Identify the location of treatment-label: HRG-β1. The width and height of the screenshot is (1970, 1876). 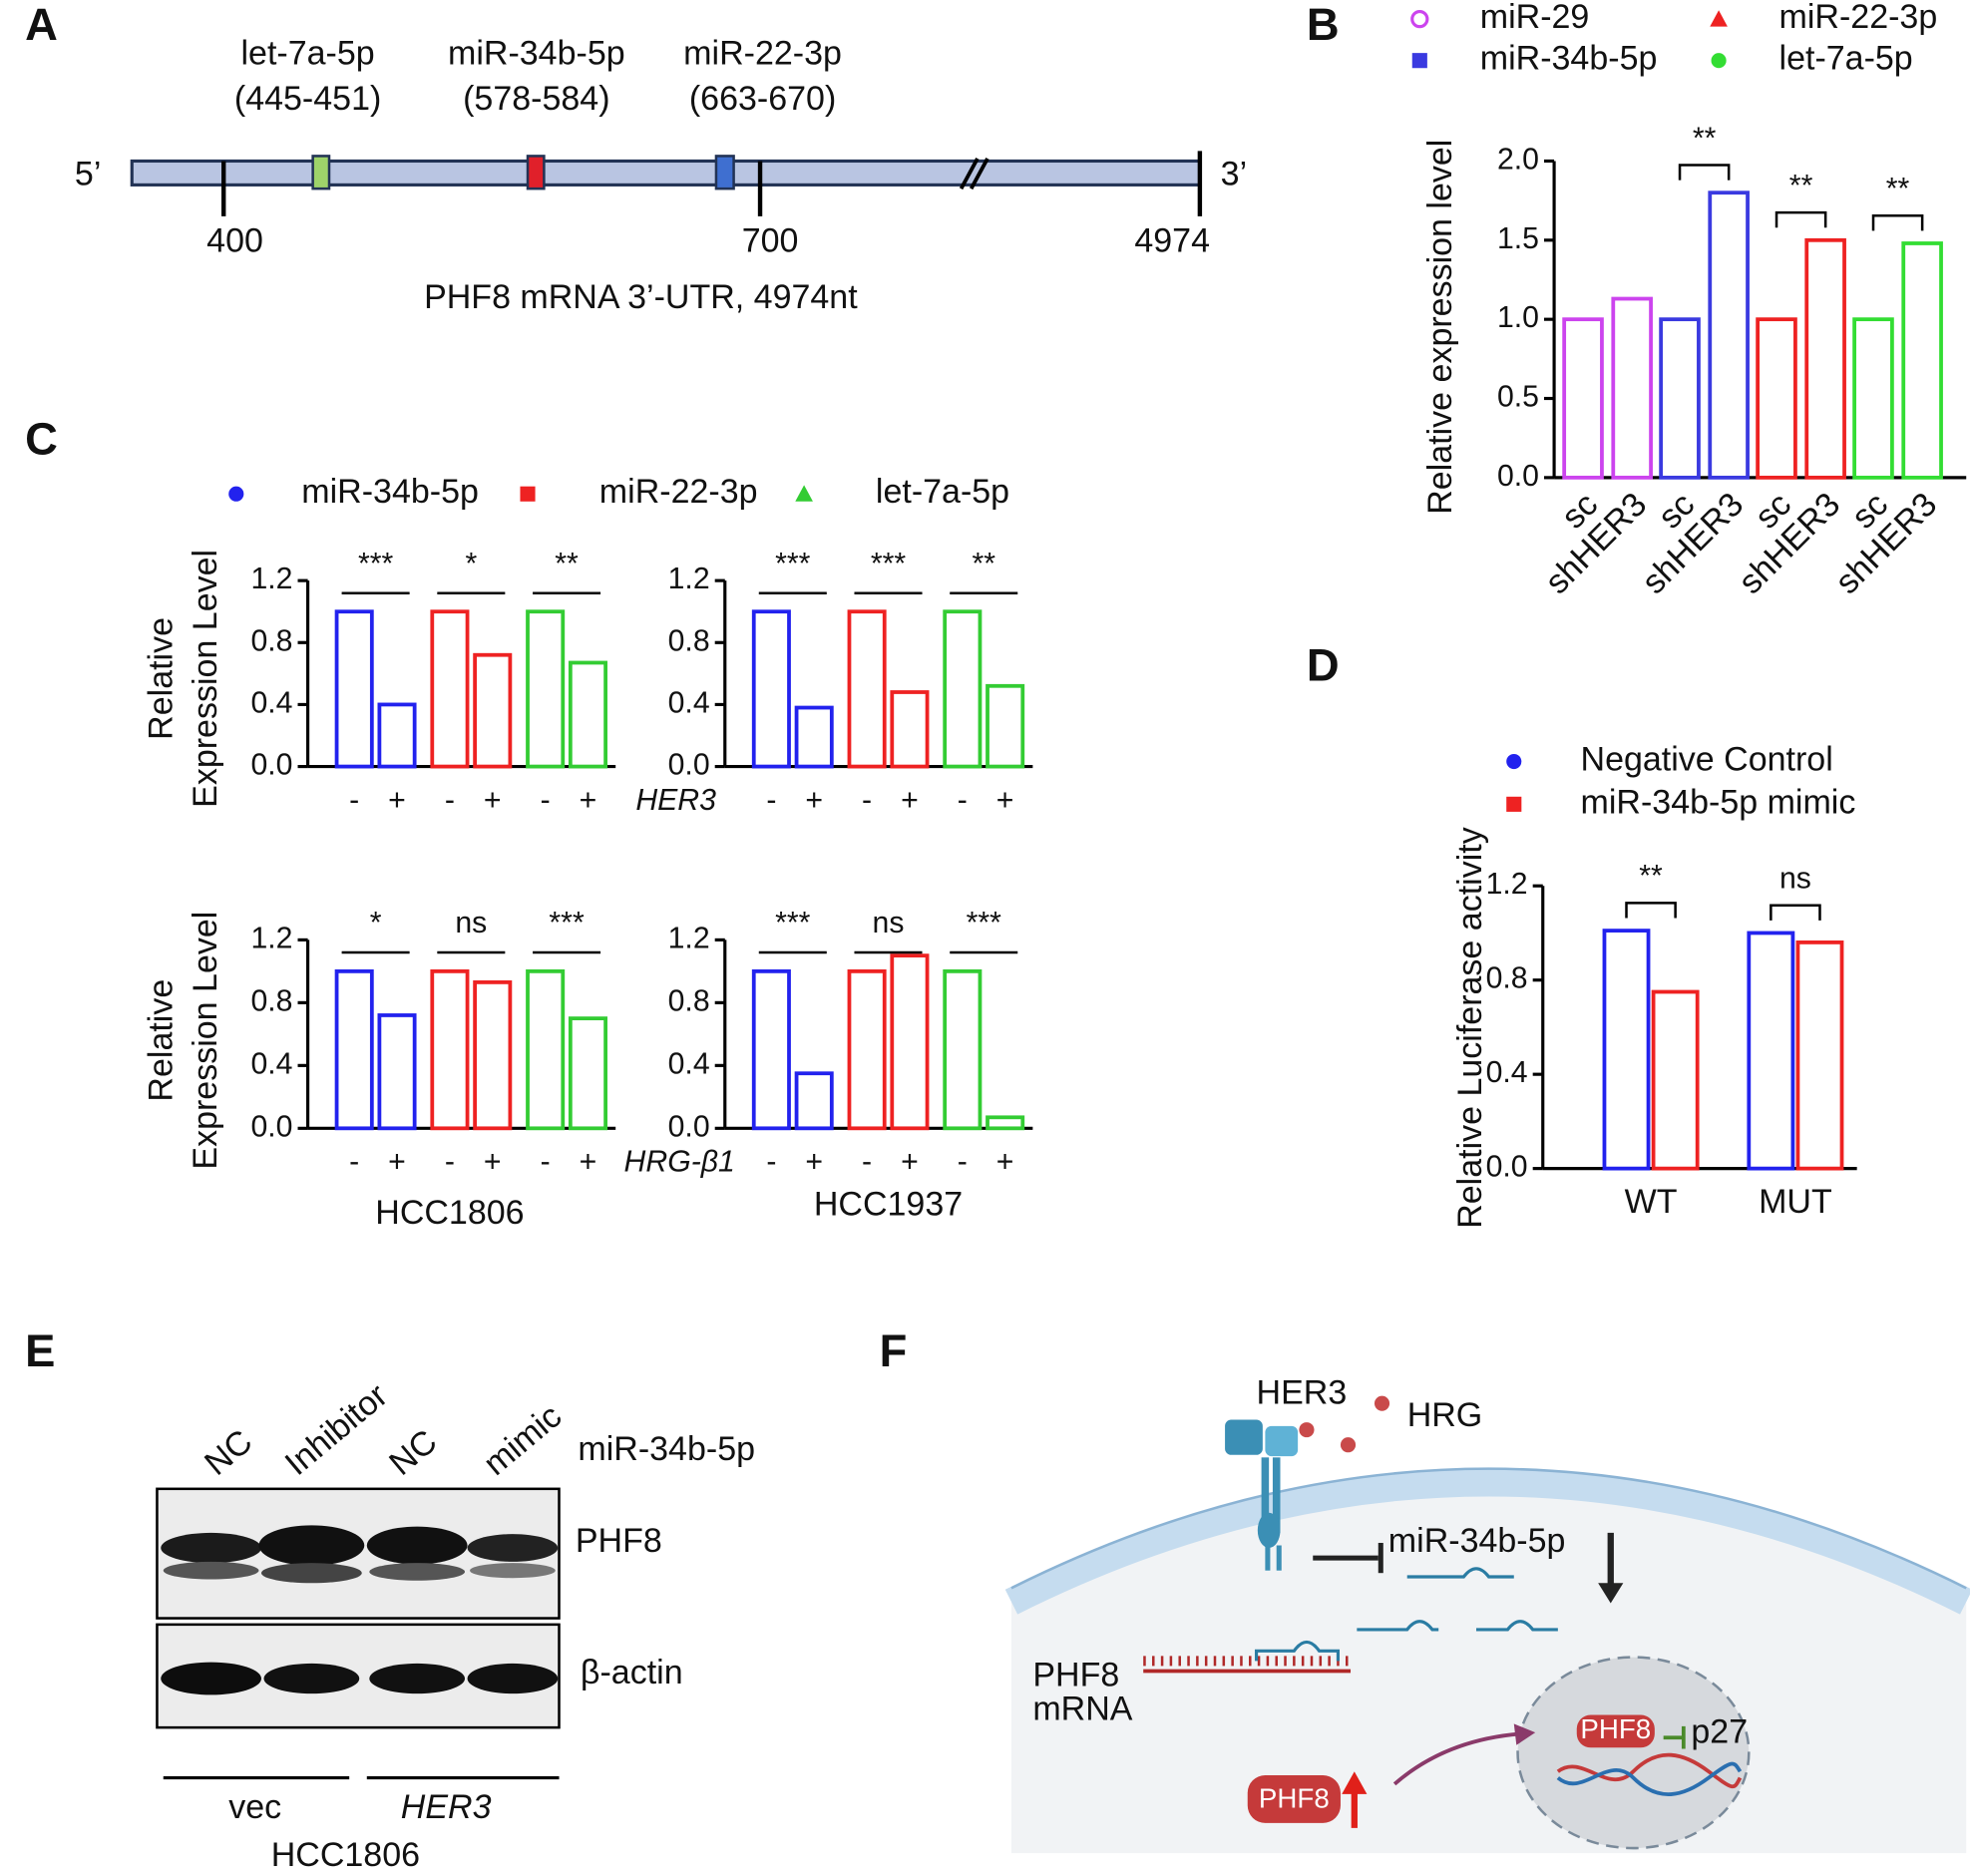
(679, 1162).